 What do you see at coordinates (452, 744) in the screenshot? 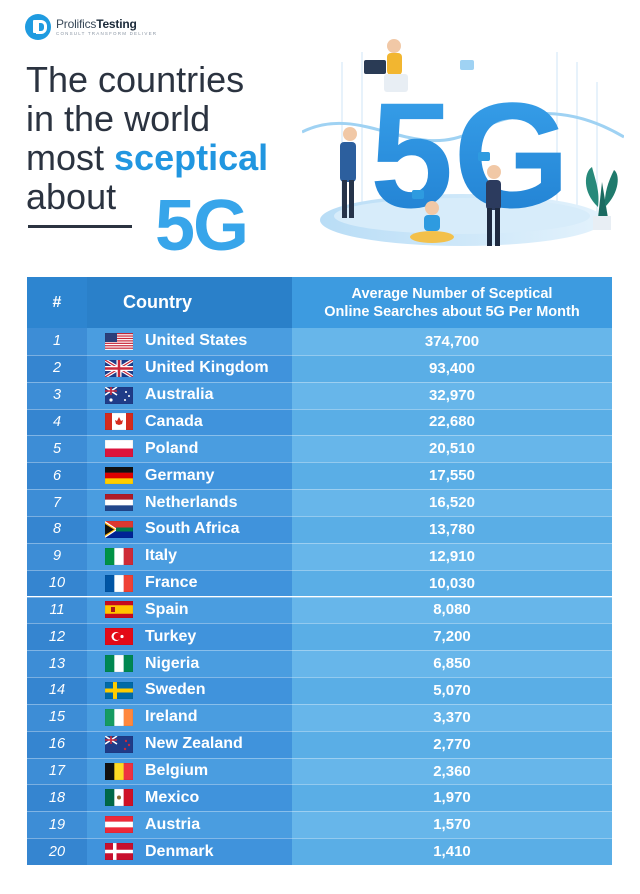
I see `search-value-cell: 2,770` at bounding box center [452, 744].